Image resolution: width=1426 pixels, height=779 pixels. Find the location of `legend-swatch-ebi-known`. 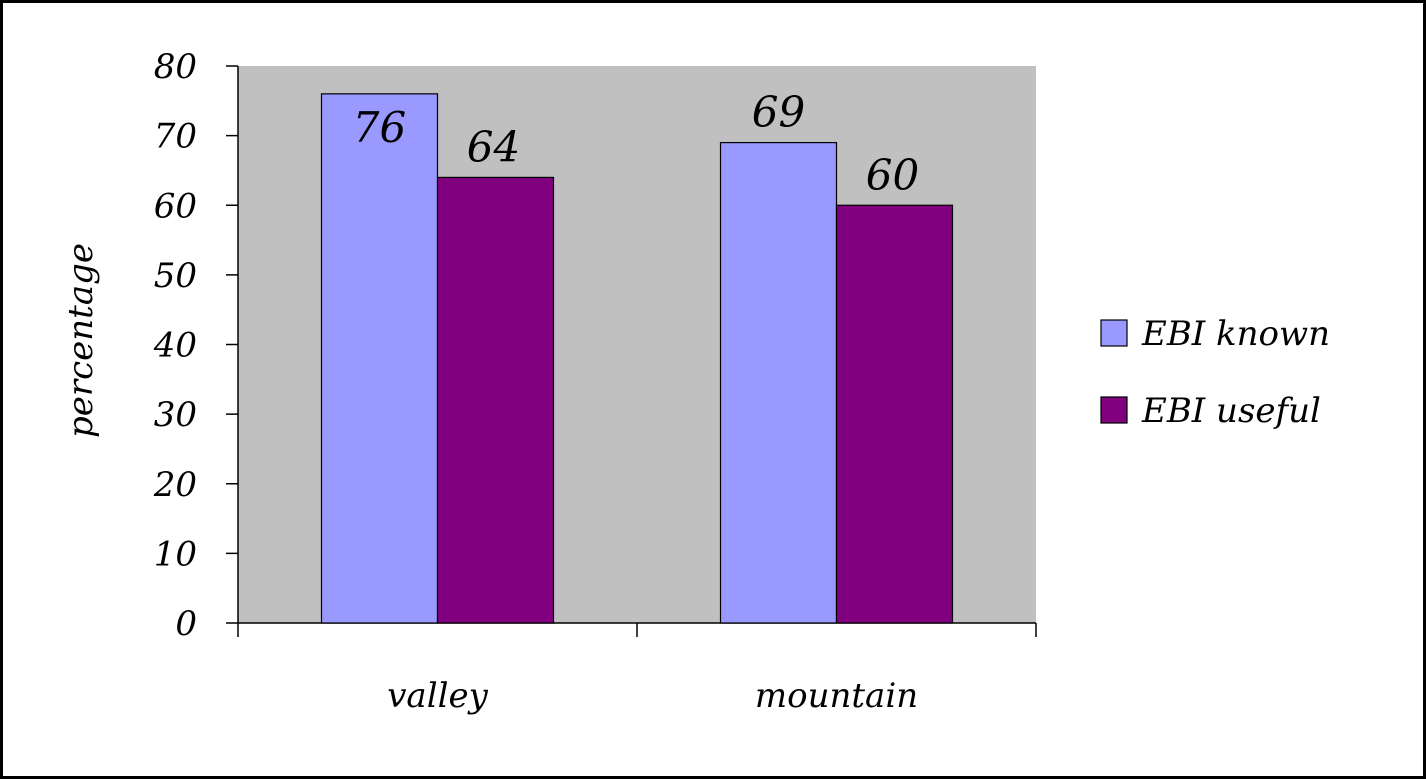

legend-swatch-ebi-known is located at coordinates (1114, 333).